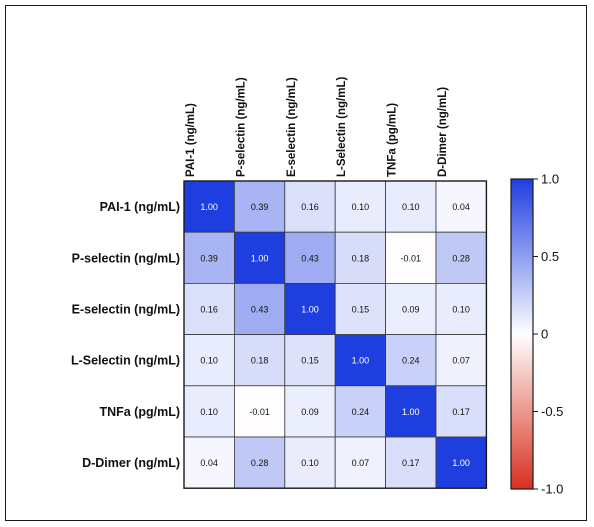 The width and height of the screenshot is (594, 527). I want to click on row-label: PAI-1 (ng/mL), so click(140, 207).